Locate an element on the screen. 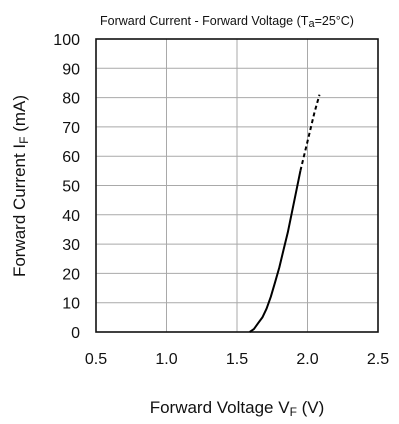 The height and width of the screenshot is (424, 399). y-tick-label: 70 is located at coordinates (71, 128).